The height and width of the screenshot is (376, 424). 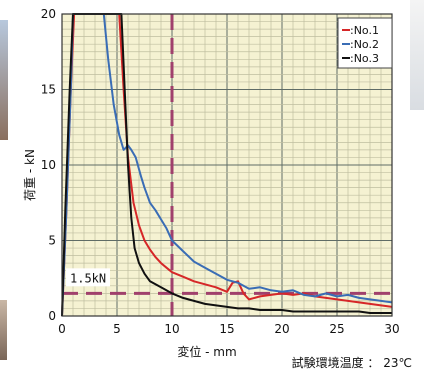 I want to click on x-tick-label: 30, so click(x=391, y=329).